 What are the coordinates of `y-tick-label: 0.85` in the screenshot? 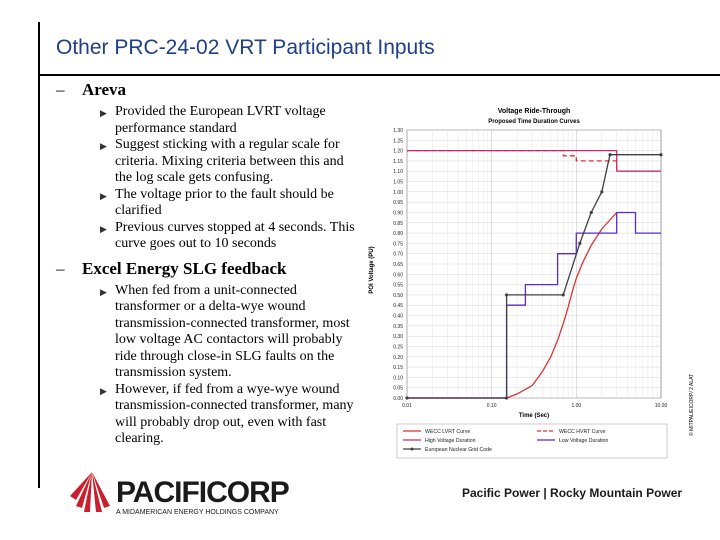 It's located at (398, 224).